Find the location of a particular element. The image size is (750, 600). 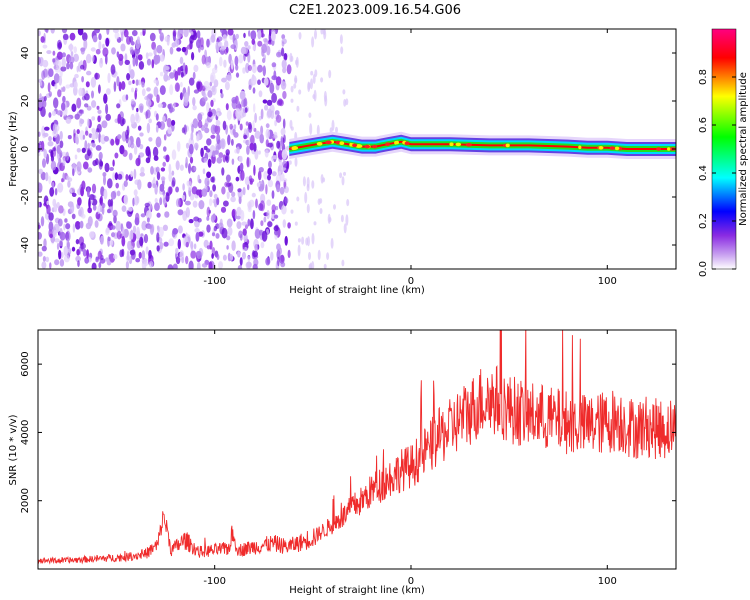

colorbar-ticks: 0.0 0.2 0.4 0.6 0.8 is located at coordinates (717, 173).